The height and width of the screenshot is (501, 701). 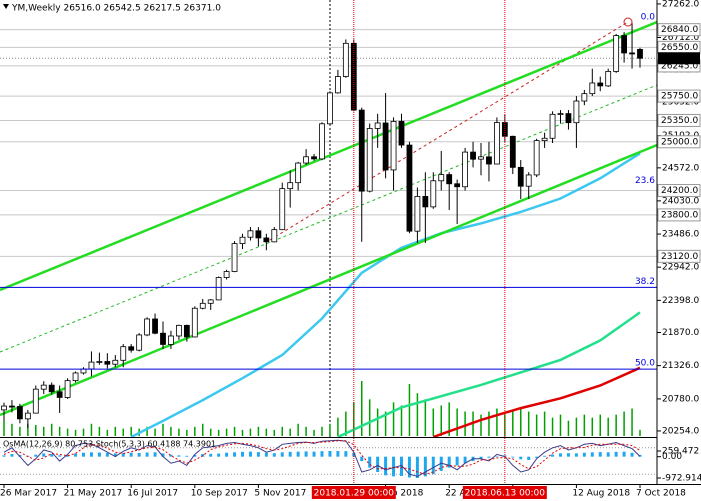 What do you see at coordinates (679, 257) in the screenshot?
I see `level-label: 23120.0` at bounding box center [679, 257].